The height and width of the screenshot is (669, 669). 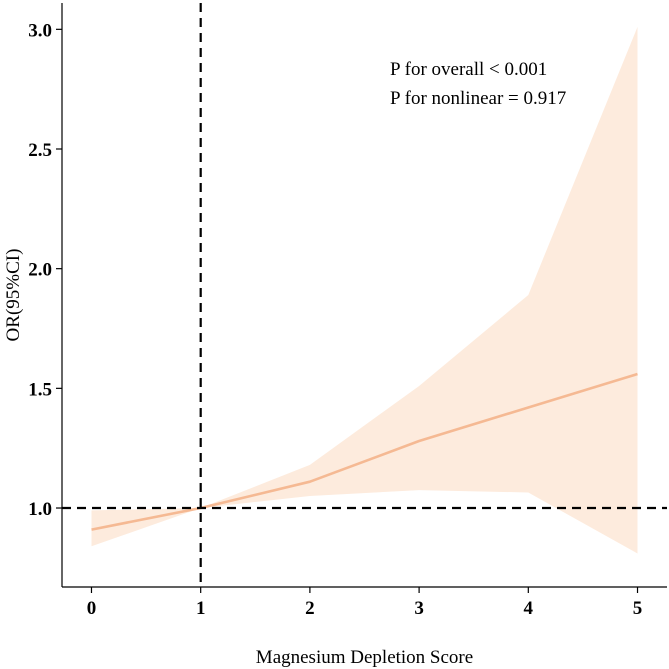 What do you see at coordinates (40, 509) in the screenshot?
I see `y-tick-label: 1.0` at bounding box center [40, 509].